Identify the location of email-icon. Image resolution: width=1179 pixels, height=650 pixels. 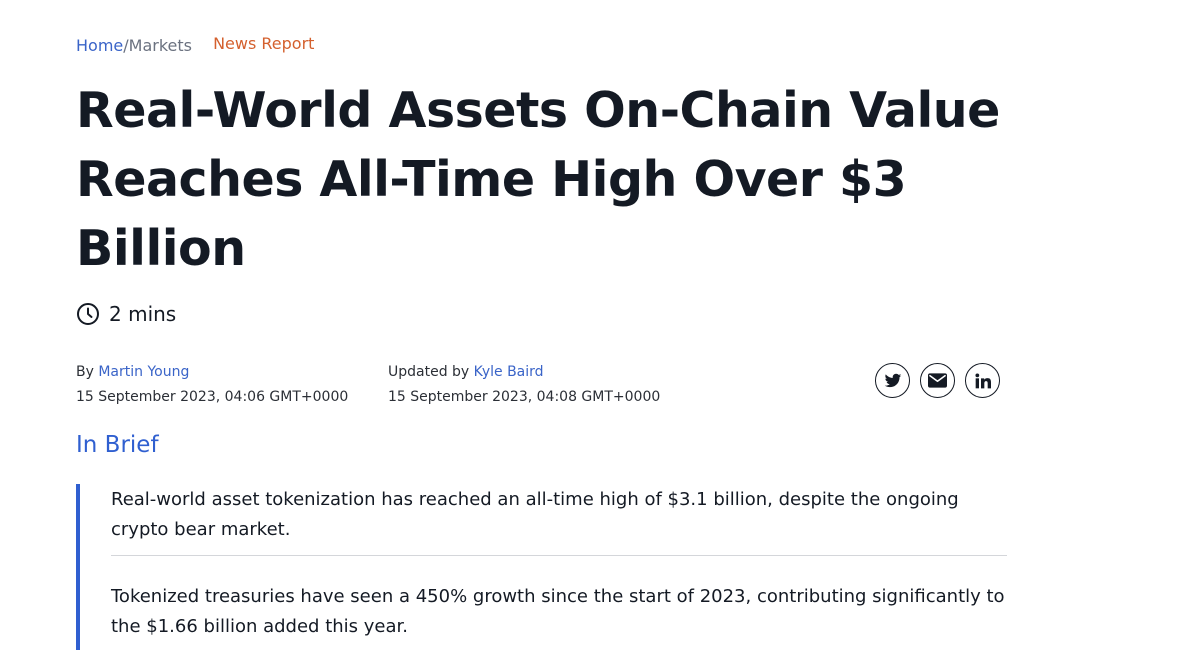
(937, 380).